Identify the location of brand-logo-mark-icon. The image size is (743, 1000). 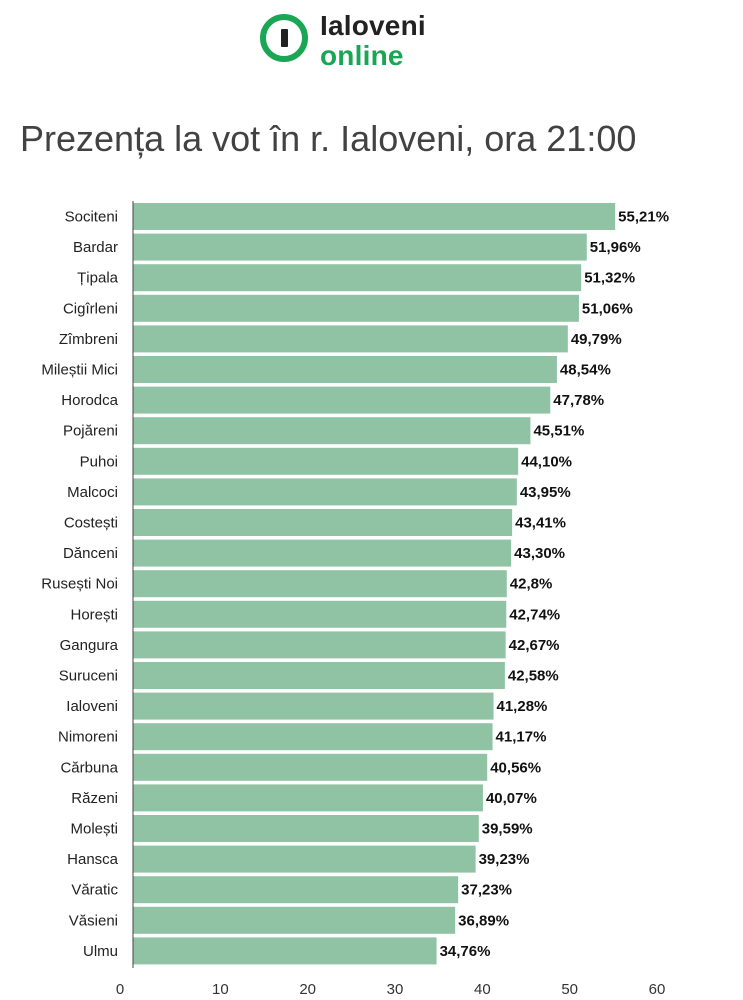
(284, 38).